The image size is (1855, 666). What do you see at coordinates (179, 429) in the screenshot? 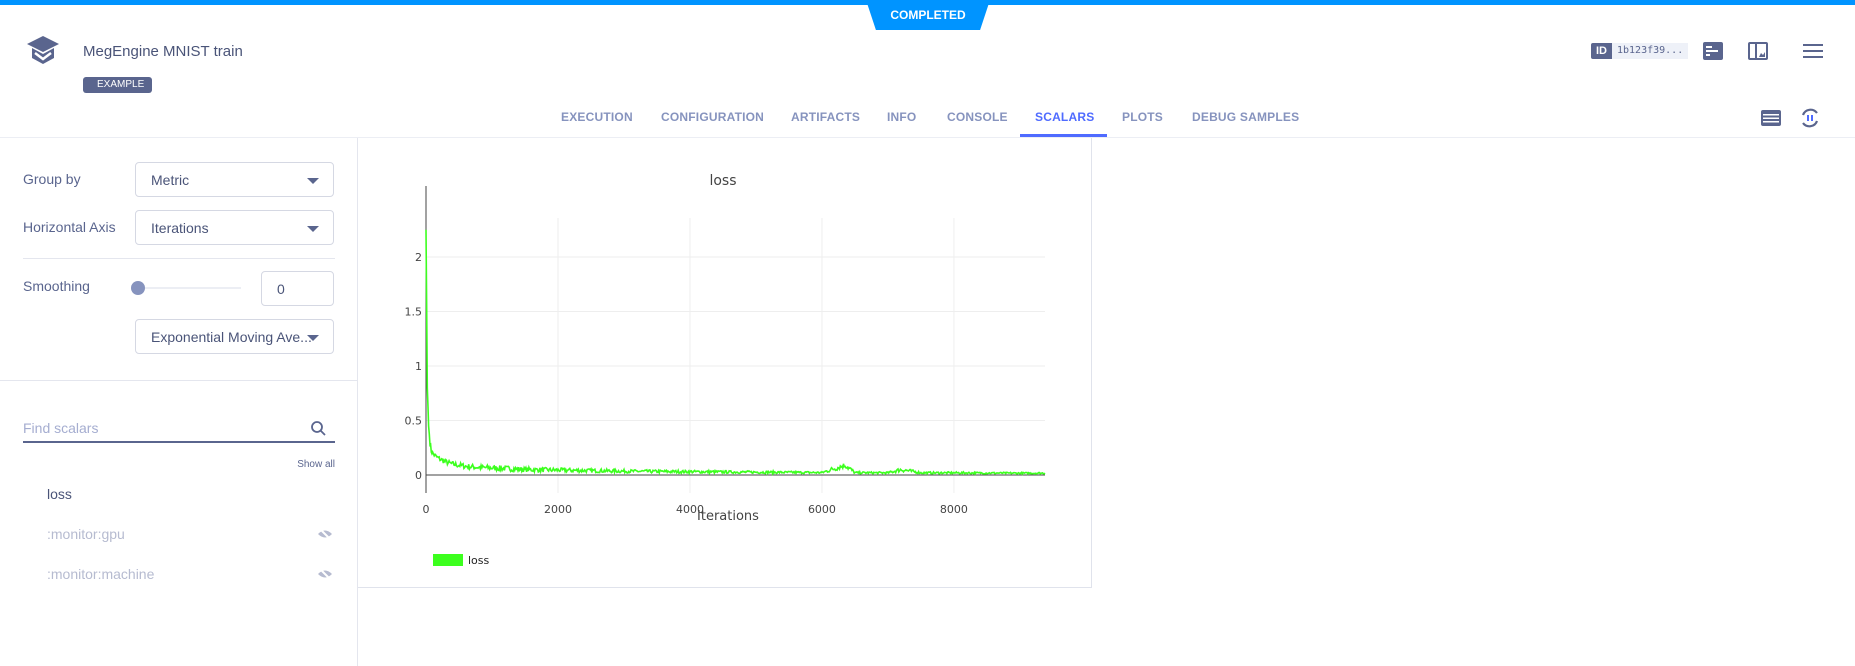
I see `find-scalars-input` at bounding box center [179, 429].